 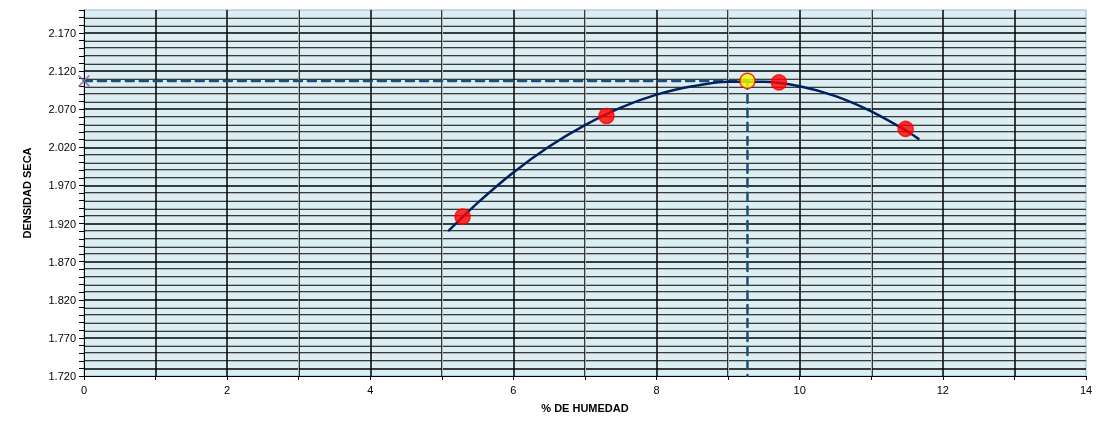 What do you see at coordinates (62, 147) in the screenshot?
I see `y-tick-label: 2.020` at bounding box center [62, 147].